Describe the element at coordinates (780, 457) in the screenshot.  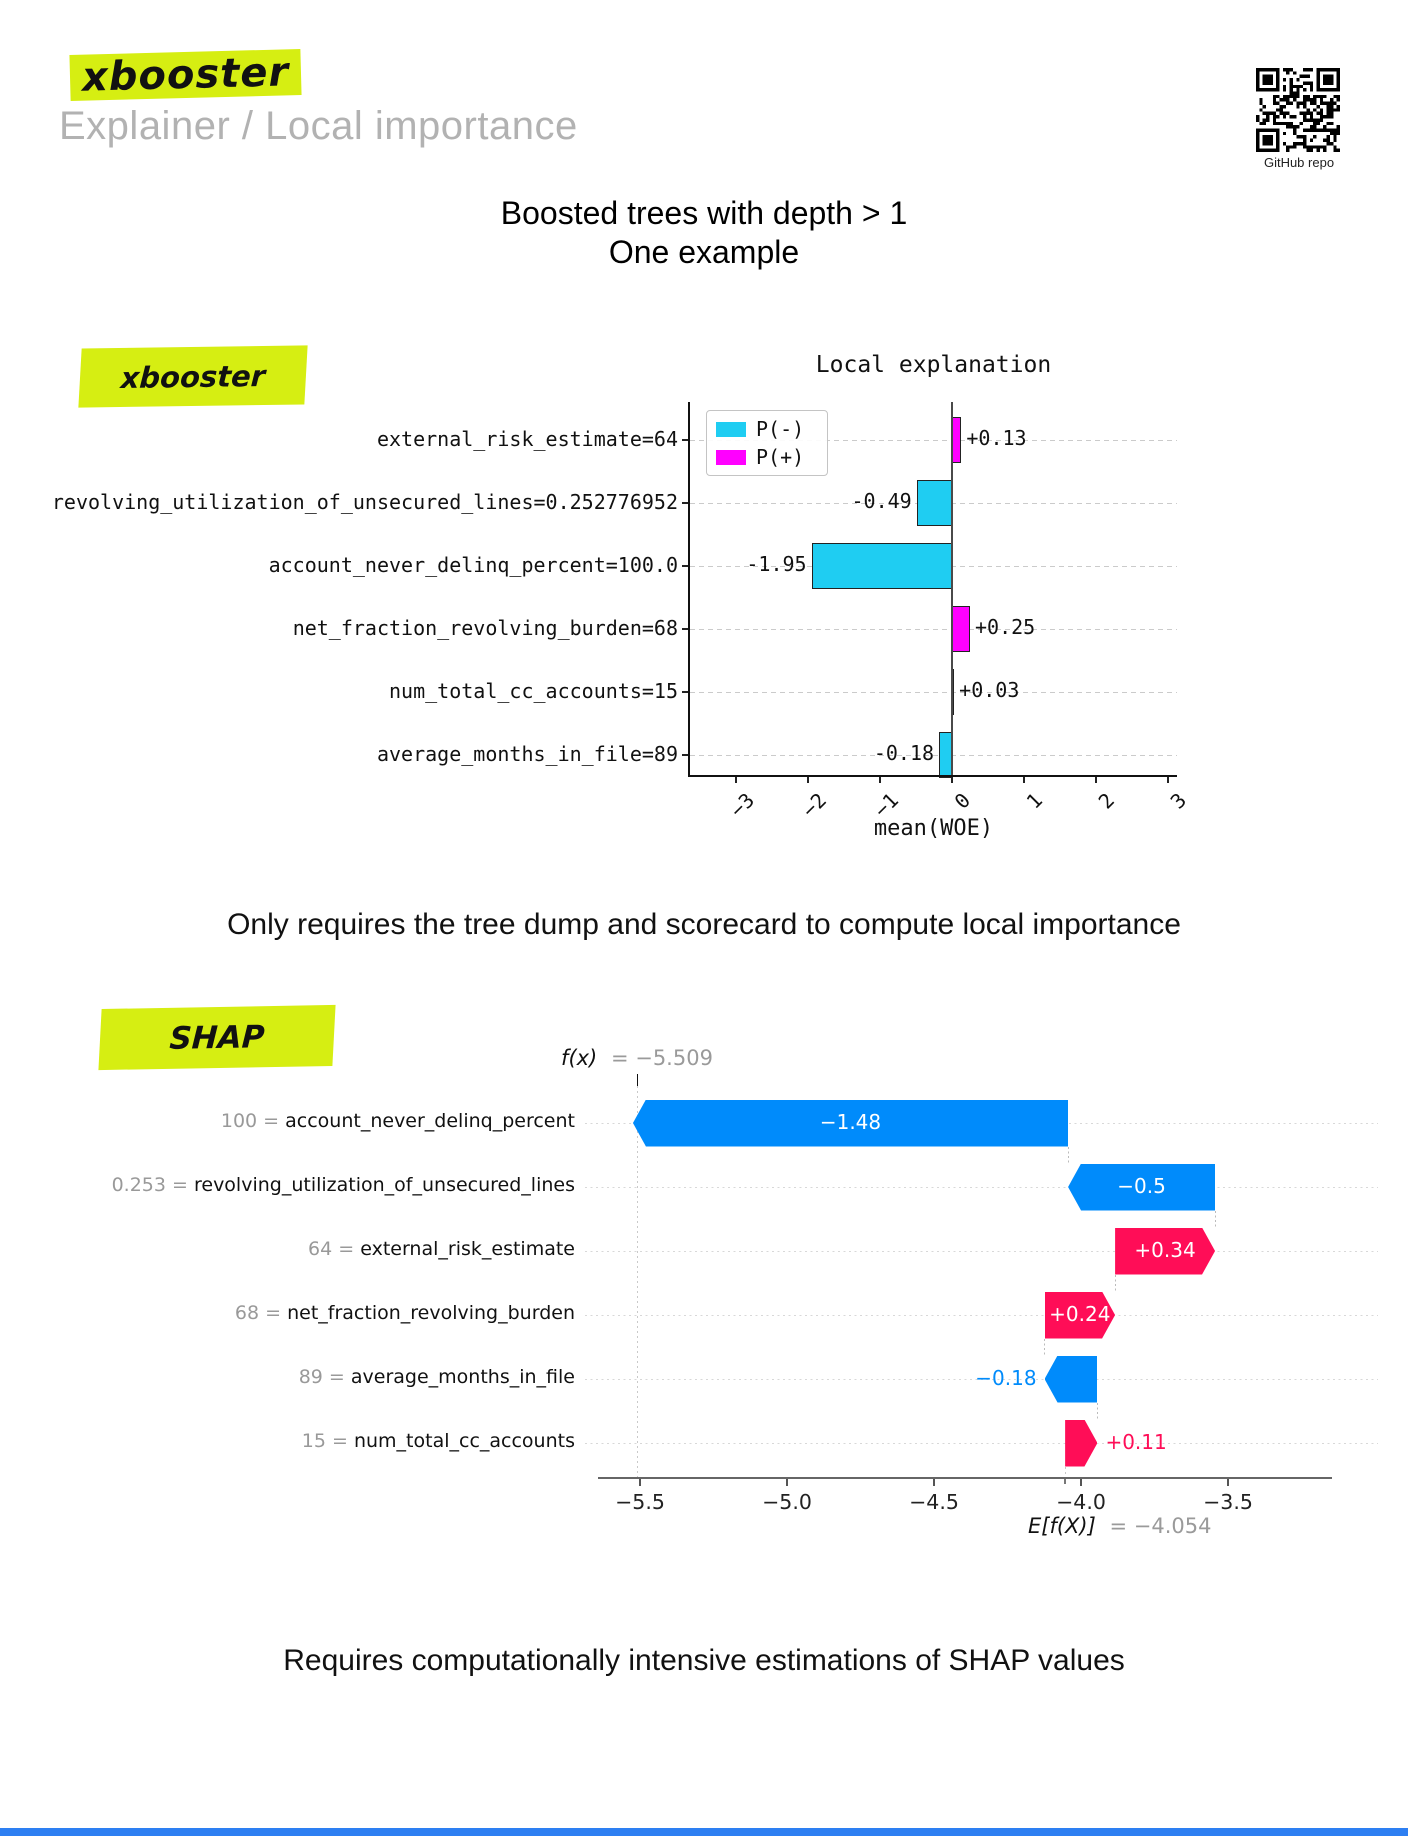
I see `legend-label-p-positive: P(+)` at that location.